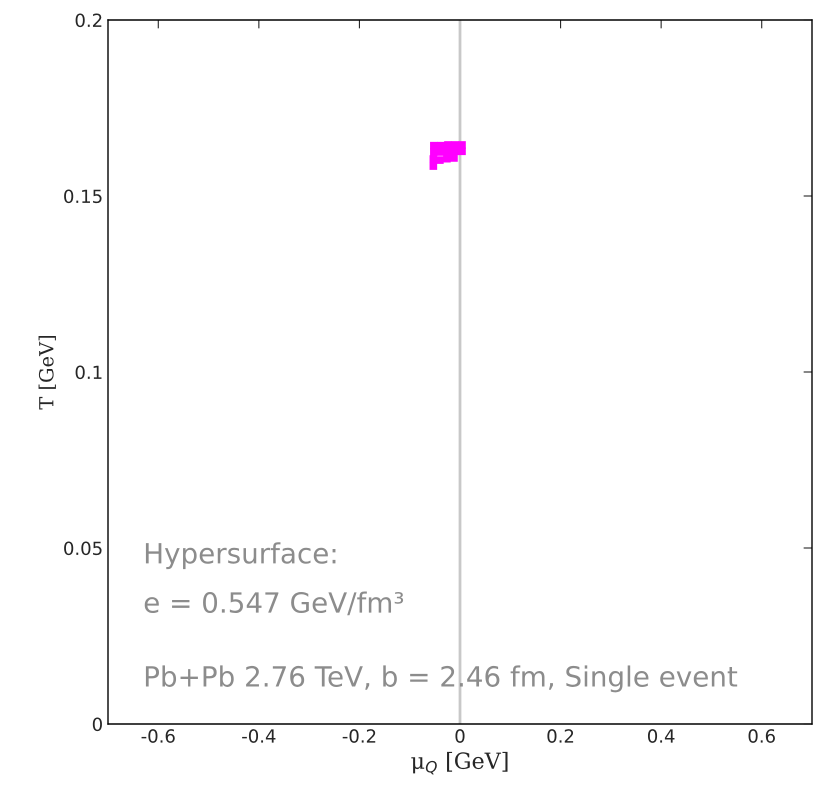 The height and width of the screenshot is (807, 819). What do you see at coordinates (359, 736) in the screenshot?
I see `x-tick-label: -0.2` at bounding box center [359, 736].